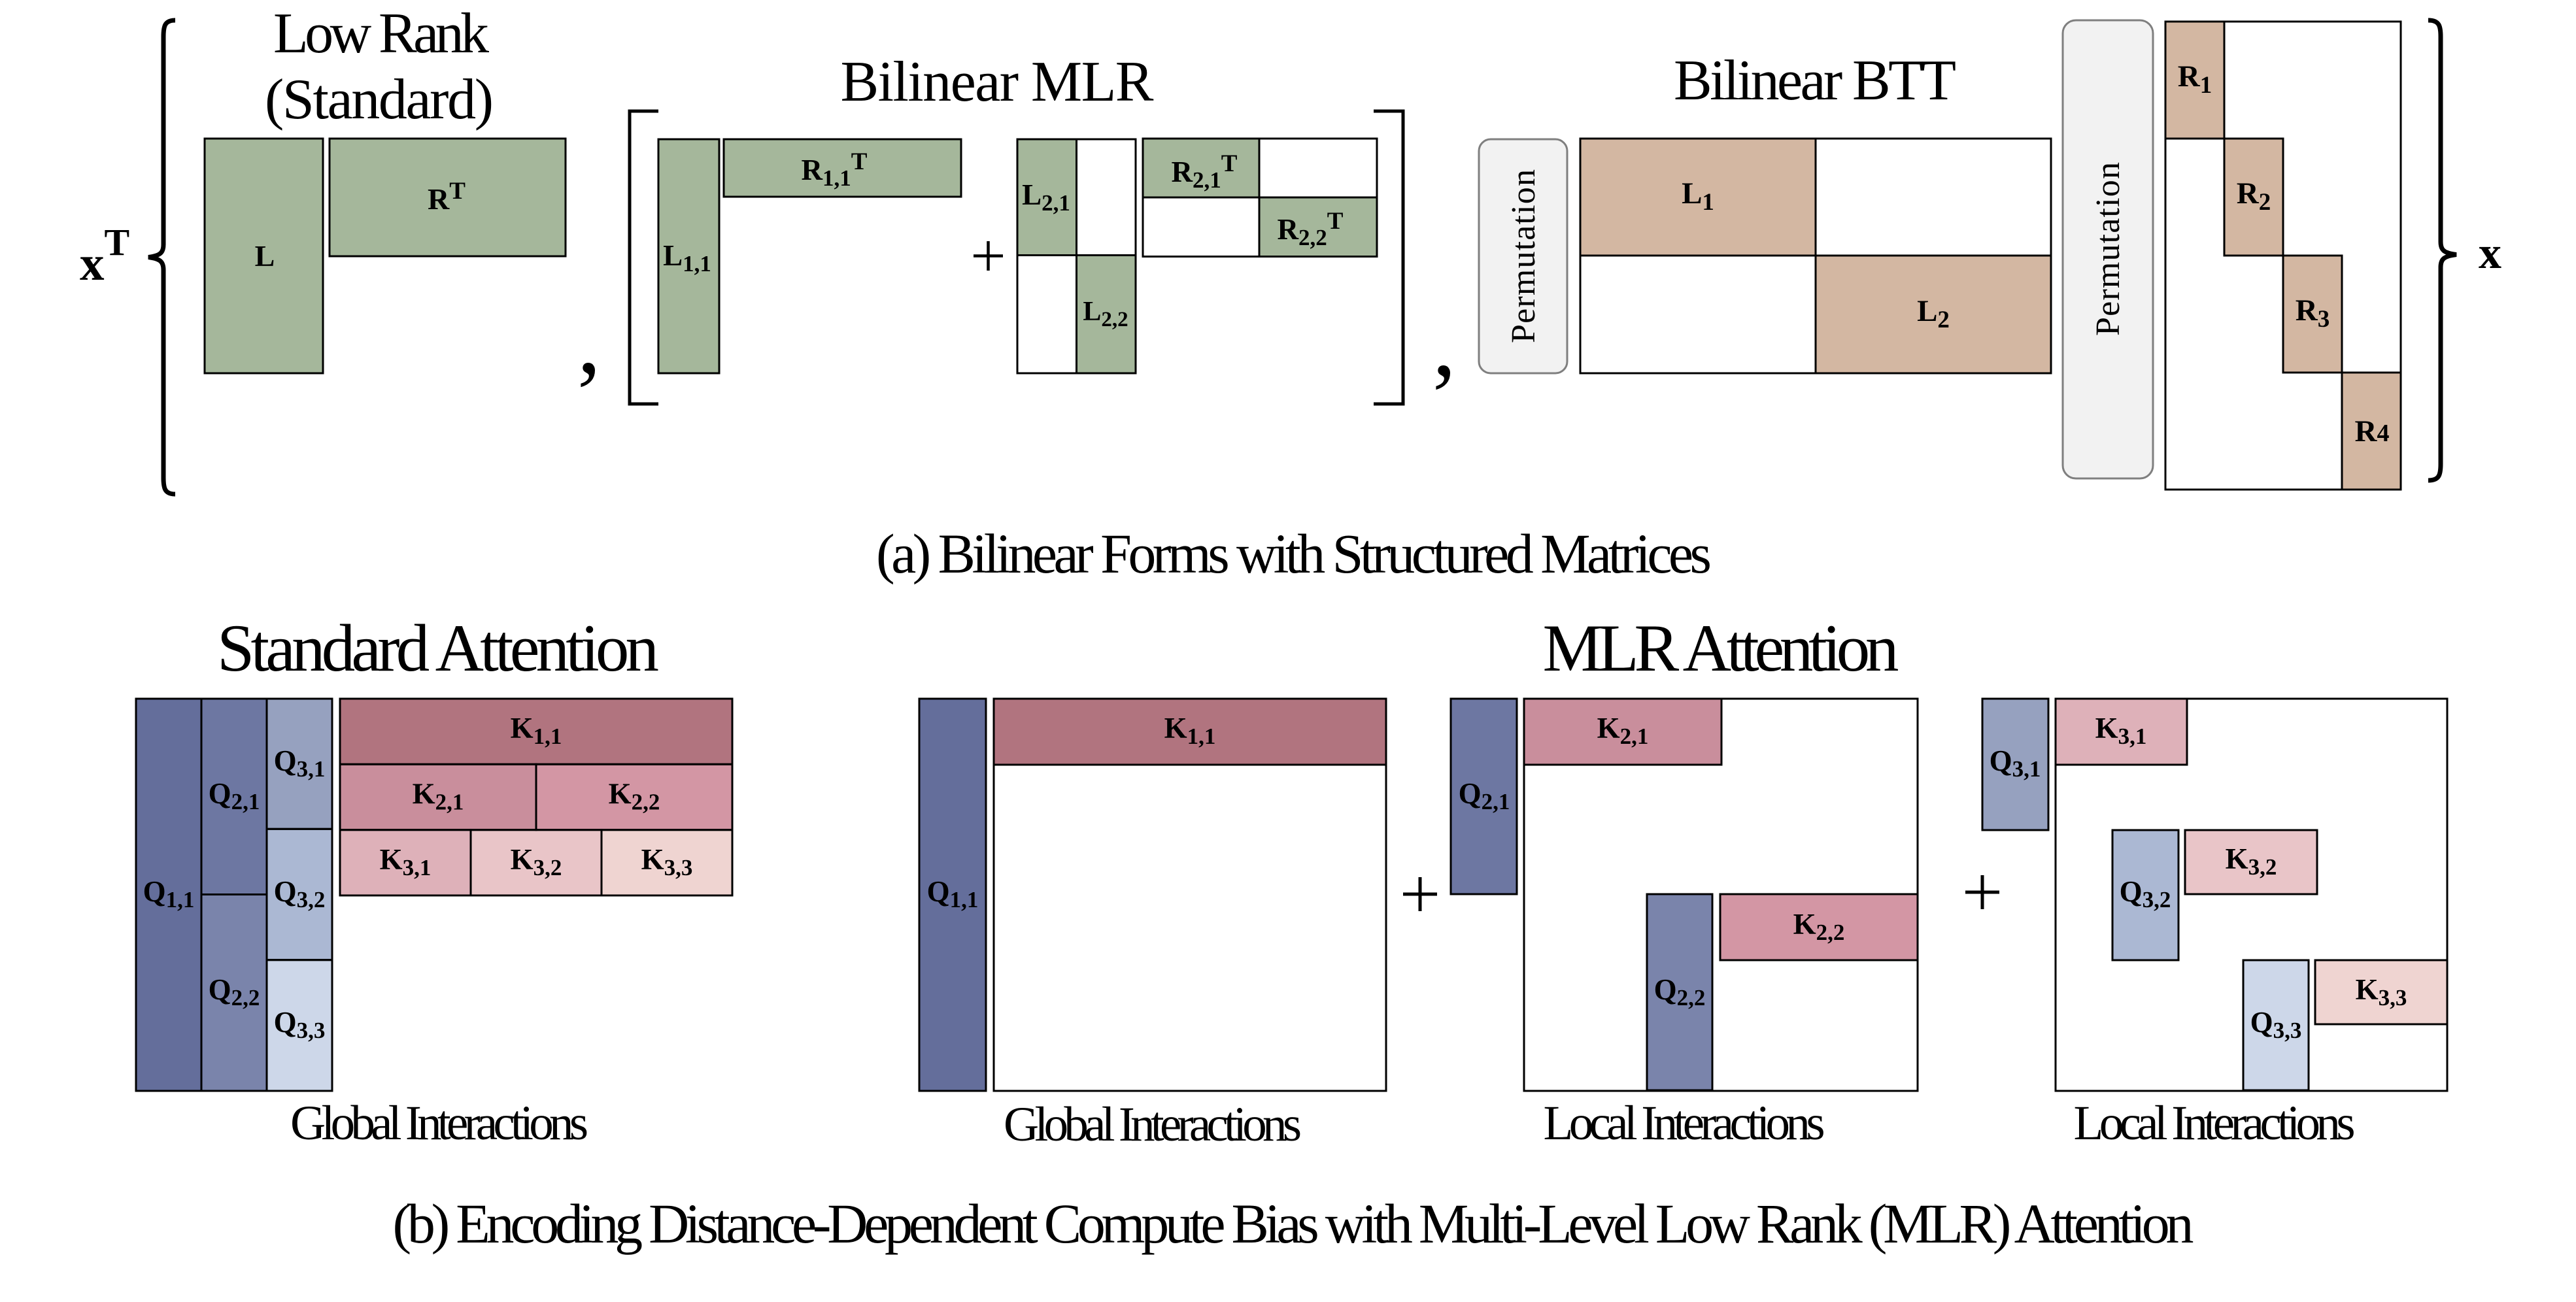  What do you see at coordinates (1105, 314) in the screenshot?
I see `svg-text: L2,2` at bounding box center [1105, 314].